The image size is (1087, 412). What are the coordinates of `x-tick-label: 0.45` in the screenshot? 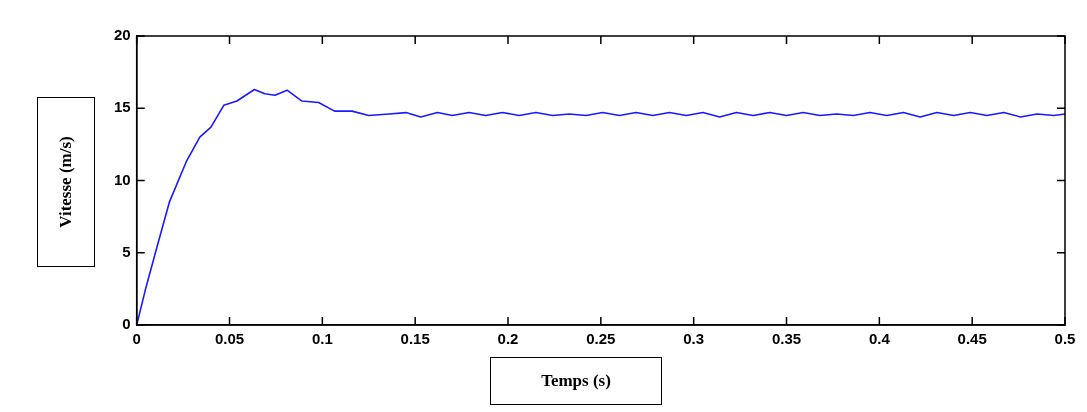 It's located at (972, 339).